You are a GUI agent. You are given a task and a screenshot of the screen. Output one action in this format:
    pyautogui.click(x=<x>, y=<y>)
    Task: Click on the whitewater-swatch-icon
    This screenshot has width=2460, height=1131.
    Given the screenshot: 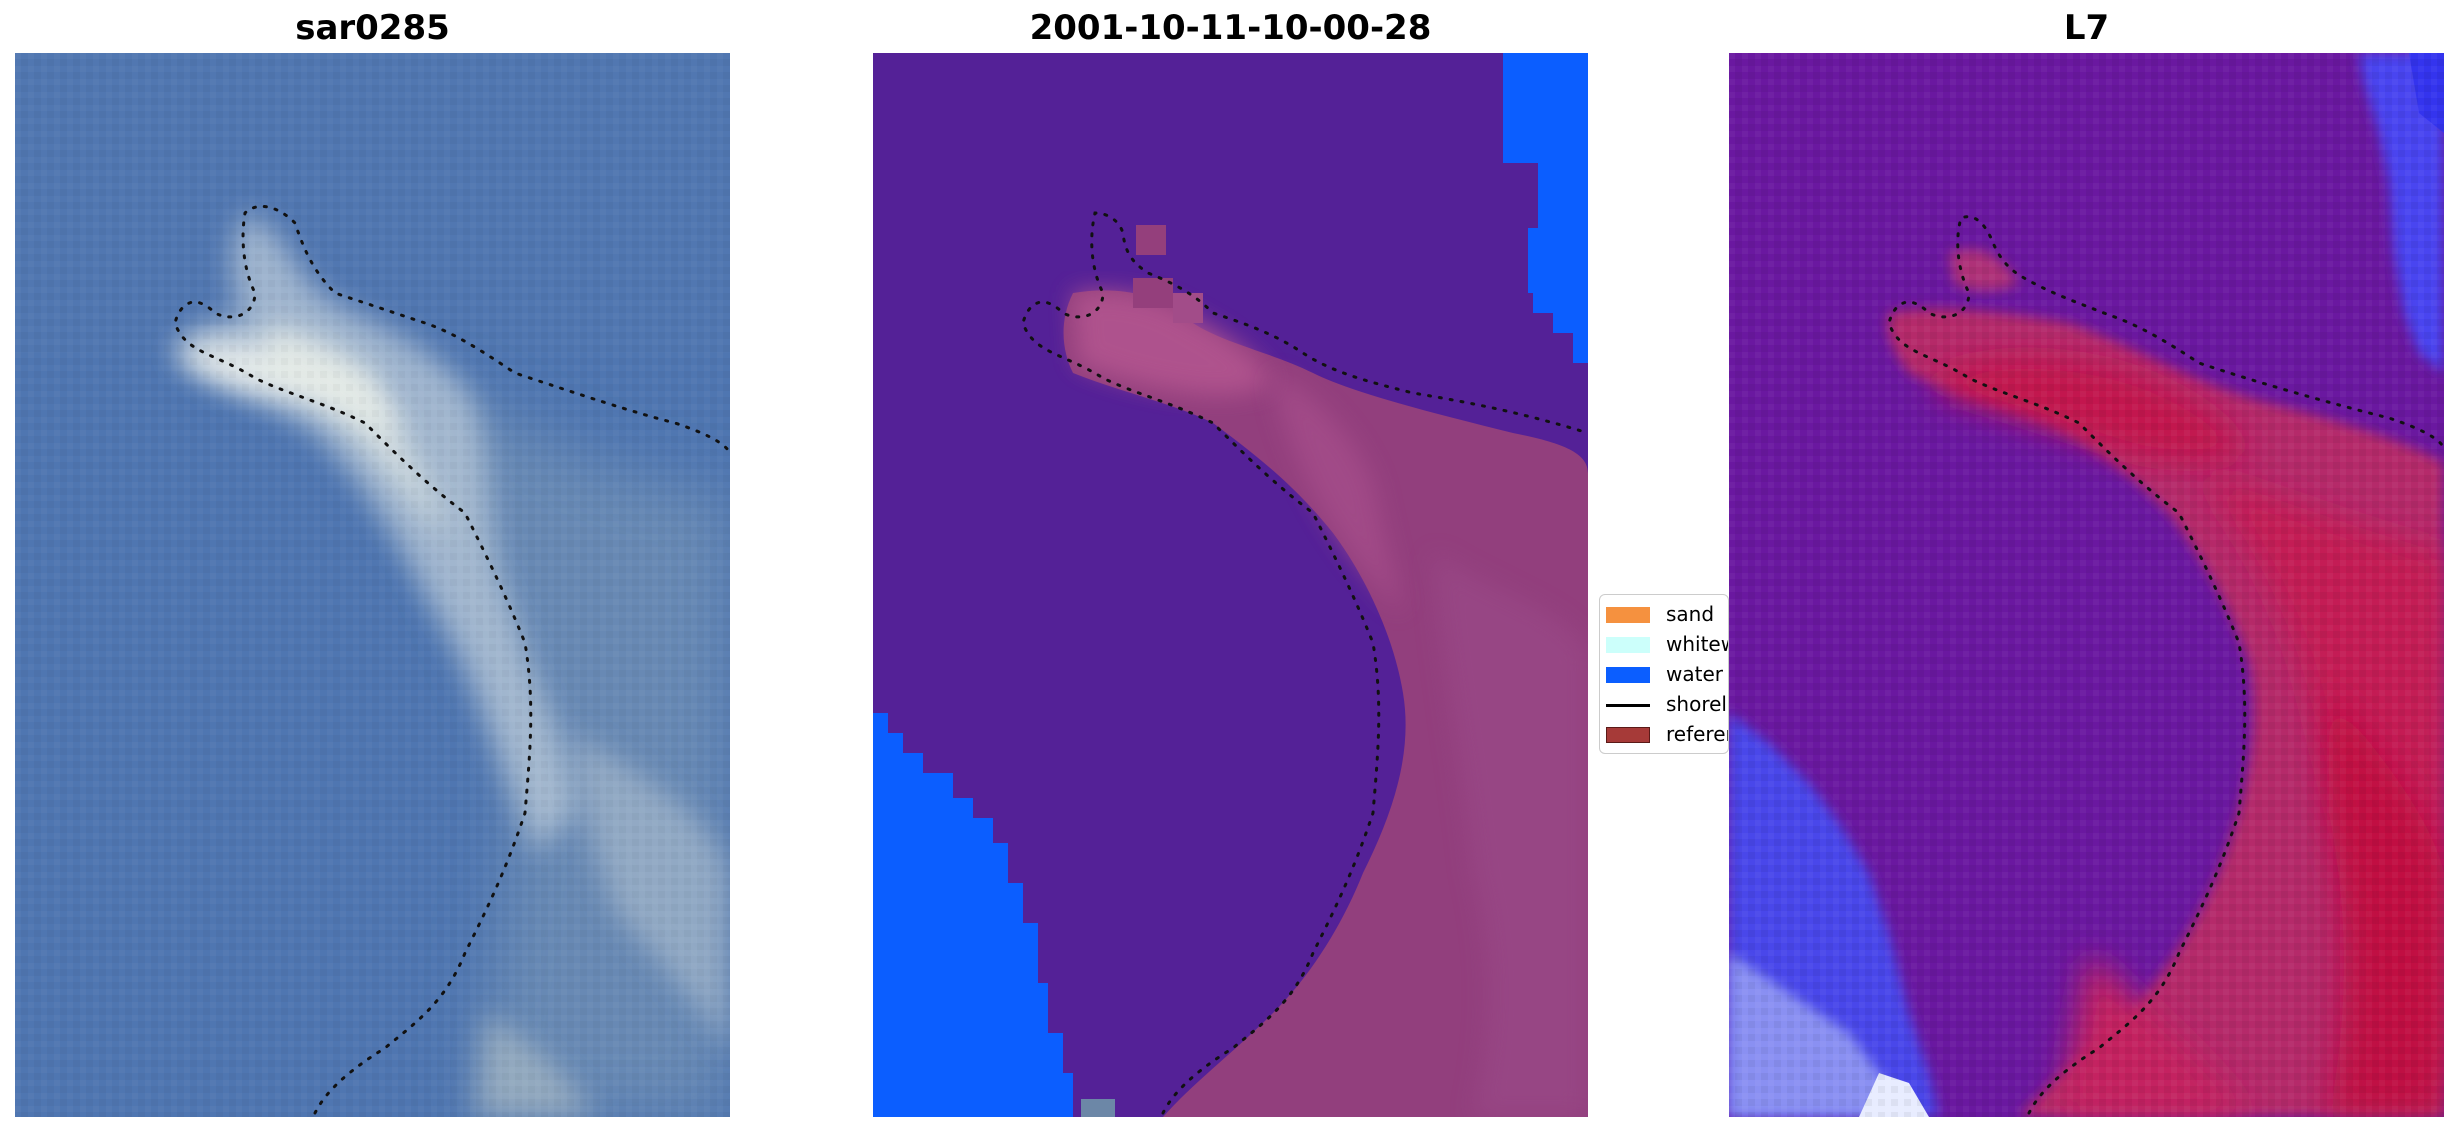 What is the action you would take?
    pyautogui.click(x=1628, y=645)
    